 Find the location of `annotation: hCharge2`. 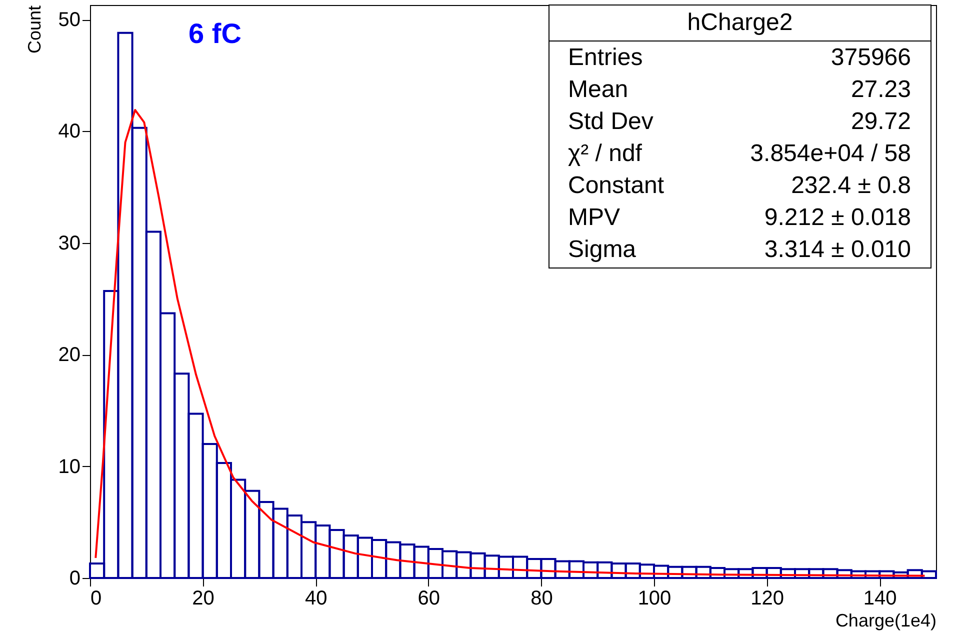

annotation: hCharge2 is located at coordinates (740, 22).